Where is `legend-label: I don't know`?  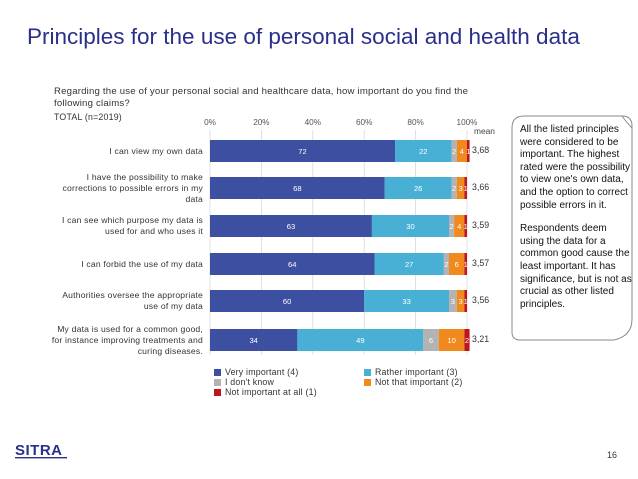
legend-label: I don't know is located at coordinates (250, 382).